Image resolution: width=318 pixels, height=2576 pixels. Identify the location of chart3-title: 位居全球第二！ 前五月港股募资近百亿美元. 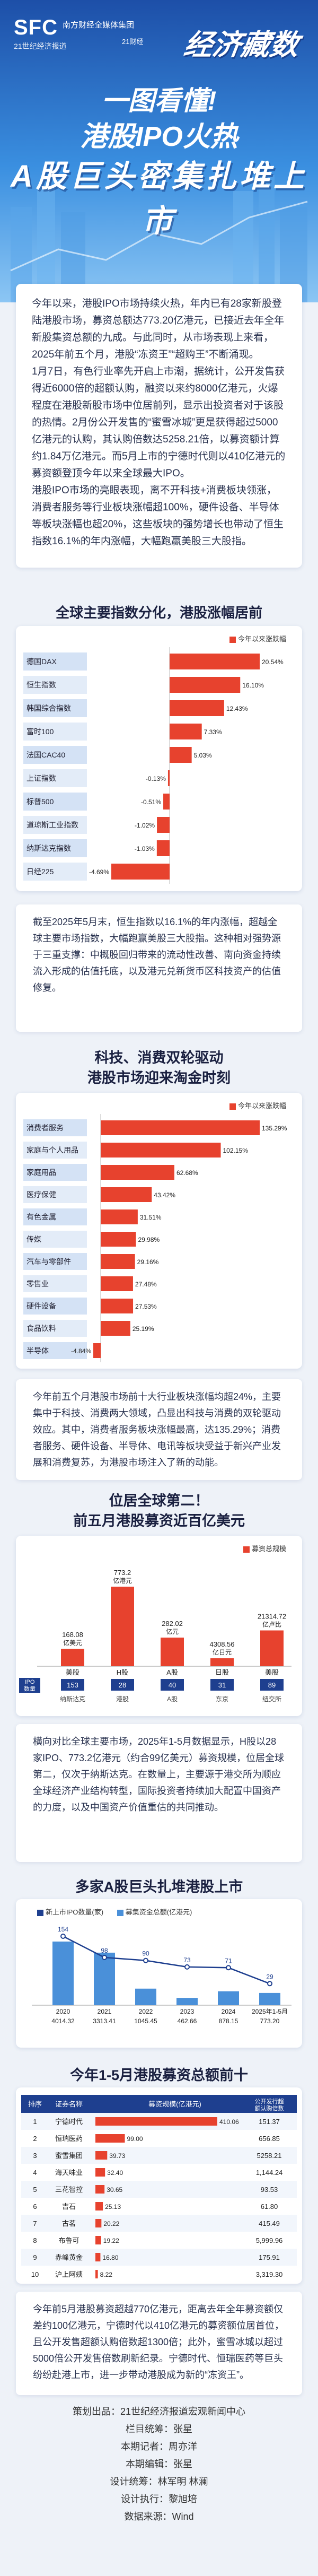
(159, 1511).